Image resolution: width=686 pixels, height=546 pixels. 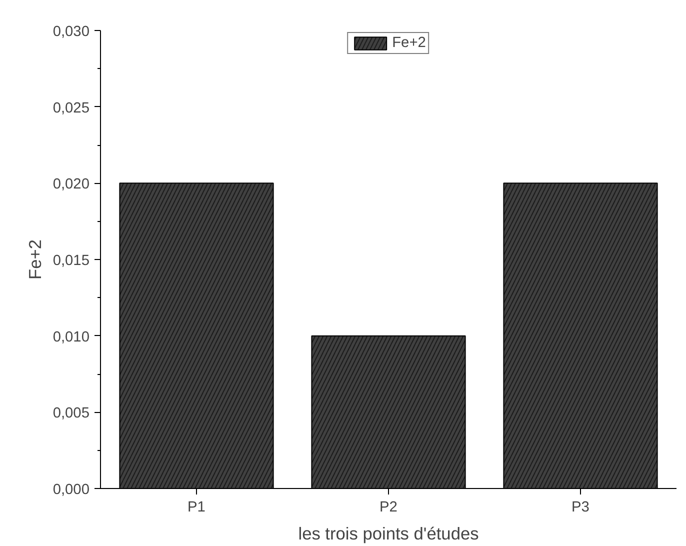 What do you see at coordinates (71, 337) in the screenshot?
I see `y-tick-label: 0,010` at bounding box center [71, 337].